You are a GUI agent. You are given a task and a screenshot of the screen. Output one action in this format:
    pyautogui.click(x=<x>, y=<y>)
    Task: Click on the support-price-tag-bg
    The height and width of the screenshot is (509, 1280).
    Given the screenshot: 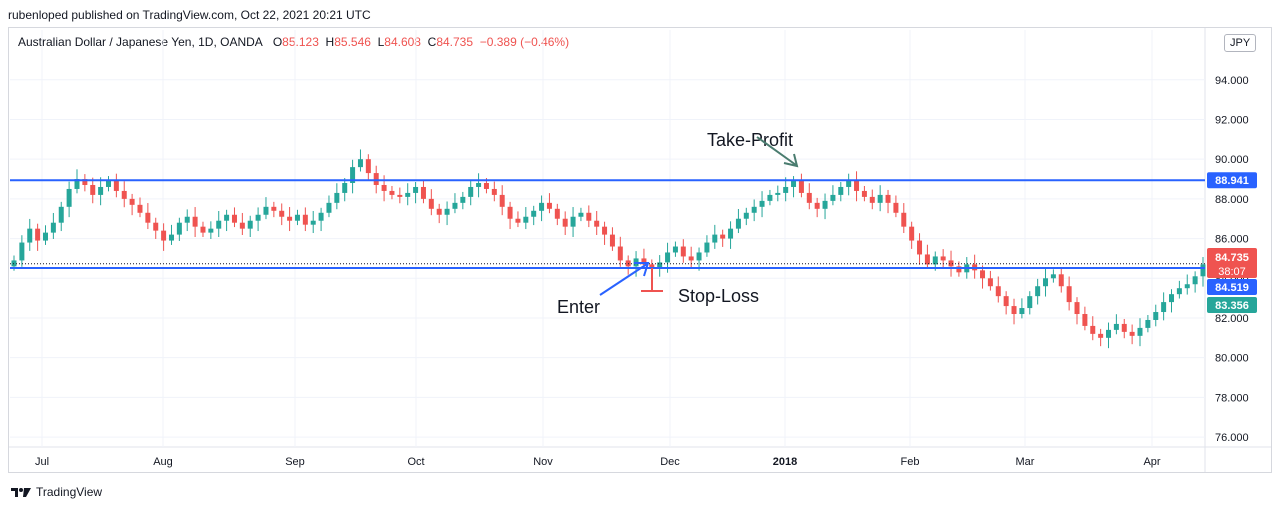 What is the action you would take?
    pyautogui.click(x=1232, y=287)
    